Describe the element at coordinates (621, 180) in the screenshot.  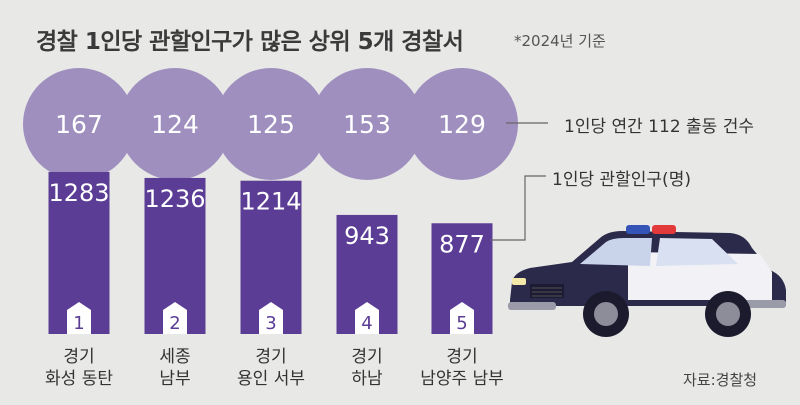
I see `legend-bar-label: 1인당 관할인구(명)` at that location.